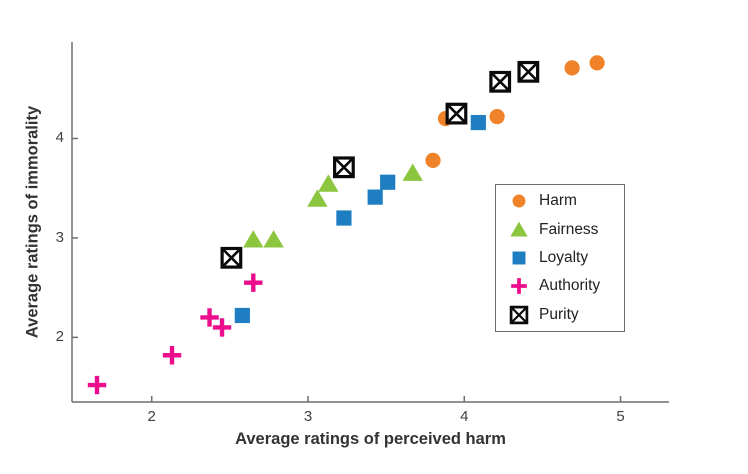 This screenshot has height=474, width=748. What do you see at coordinates (569, 229) in the screenshot?
I see `legend-label: Fairness` at bounding box center [569, 229].